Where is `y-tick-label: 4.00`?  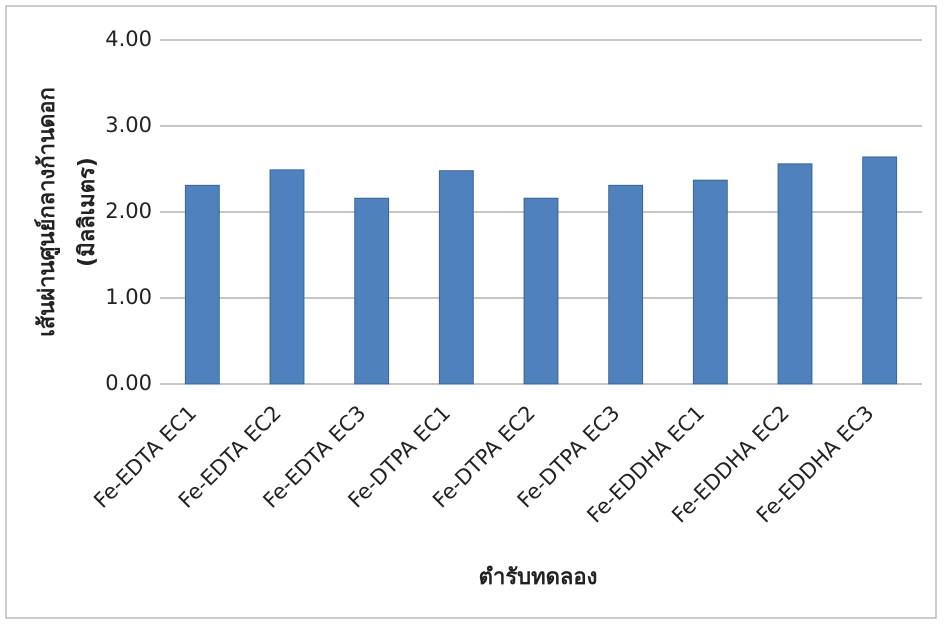 y-tick-label: 4.00 is located at coordinates (128, 39).